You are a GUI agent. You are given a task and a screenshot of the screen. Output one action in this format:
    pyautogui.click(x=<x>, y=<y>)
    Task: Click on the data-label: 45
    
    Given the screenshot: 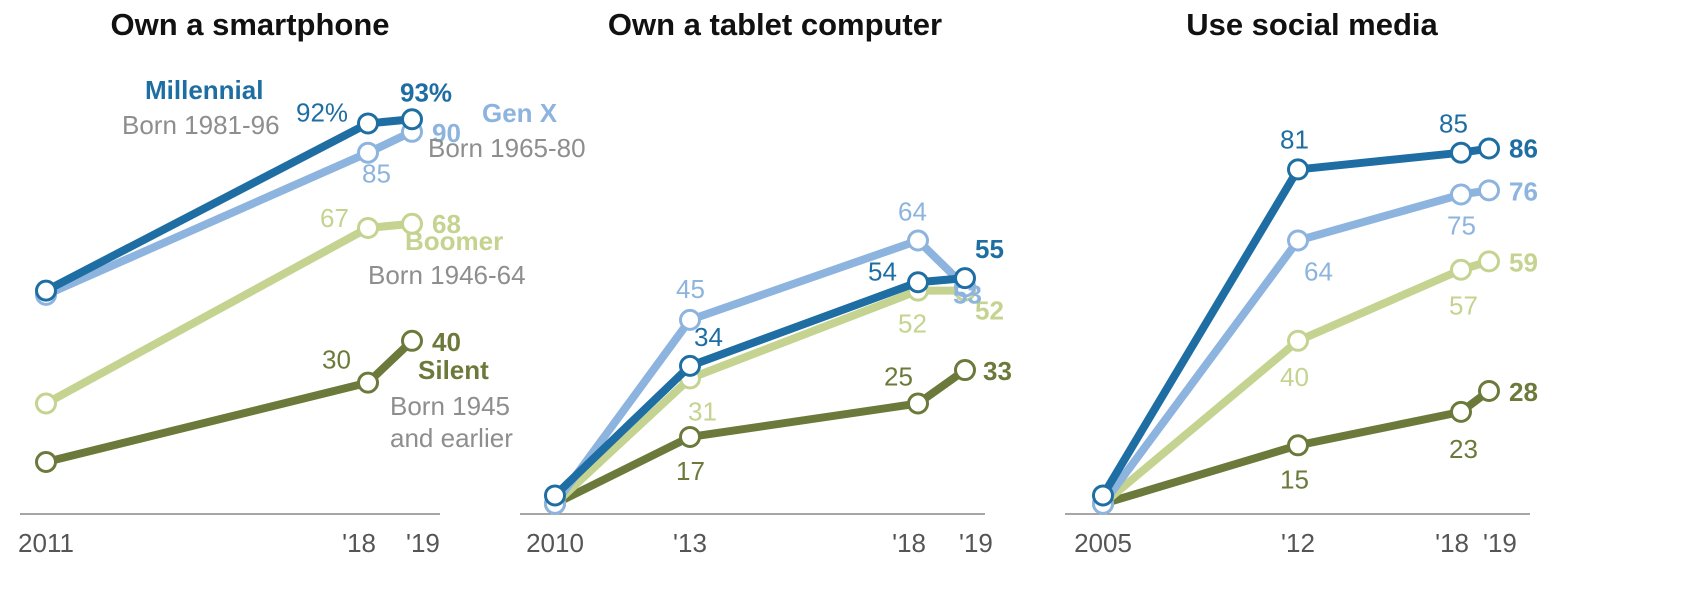 What is the action you would take?
    pyautogui.click(x=690, y=289)
    